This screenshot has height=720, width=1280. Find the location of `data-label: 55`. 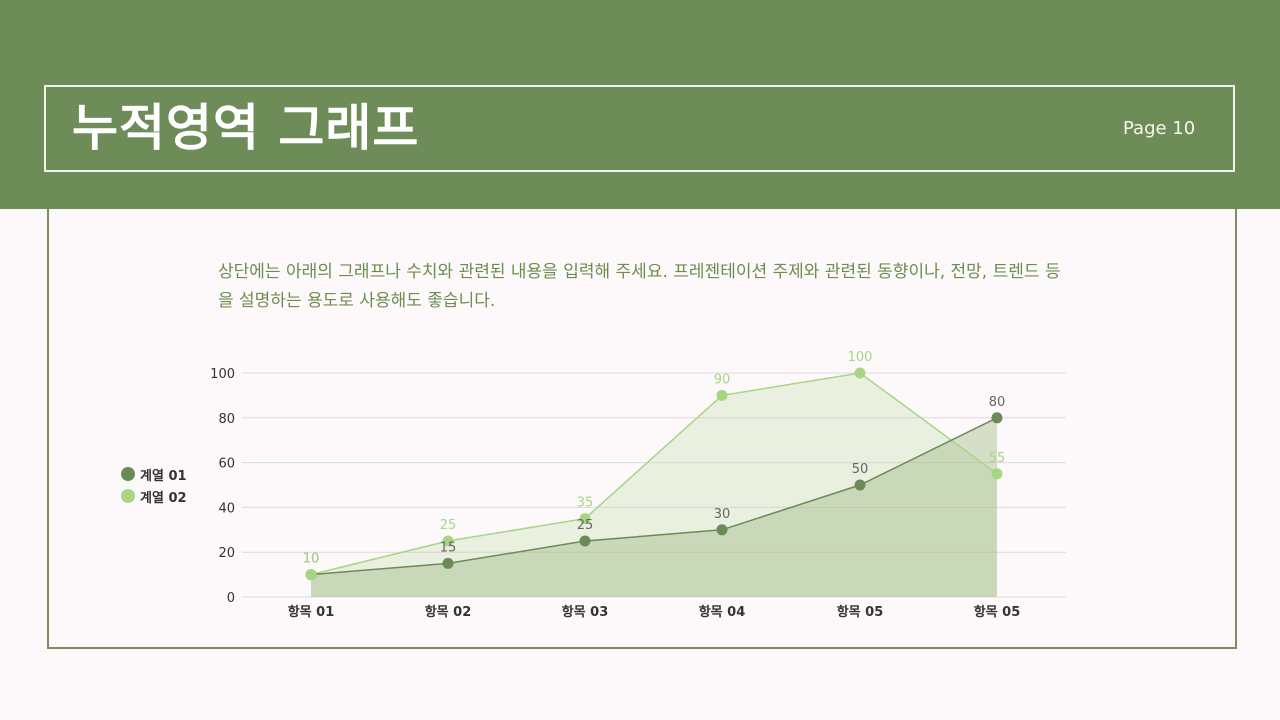

data-label: 55 is located at coordinates (997, 458).